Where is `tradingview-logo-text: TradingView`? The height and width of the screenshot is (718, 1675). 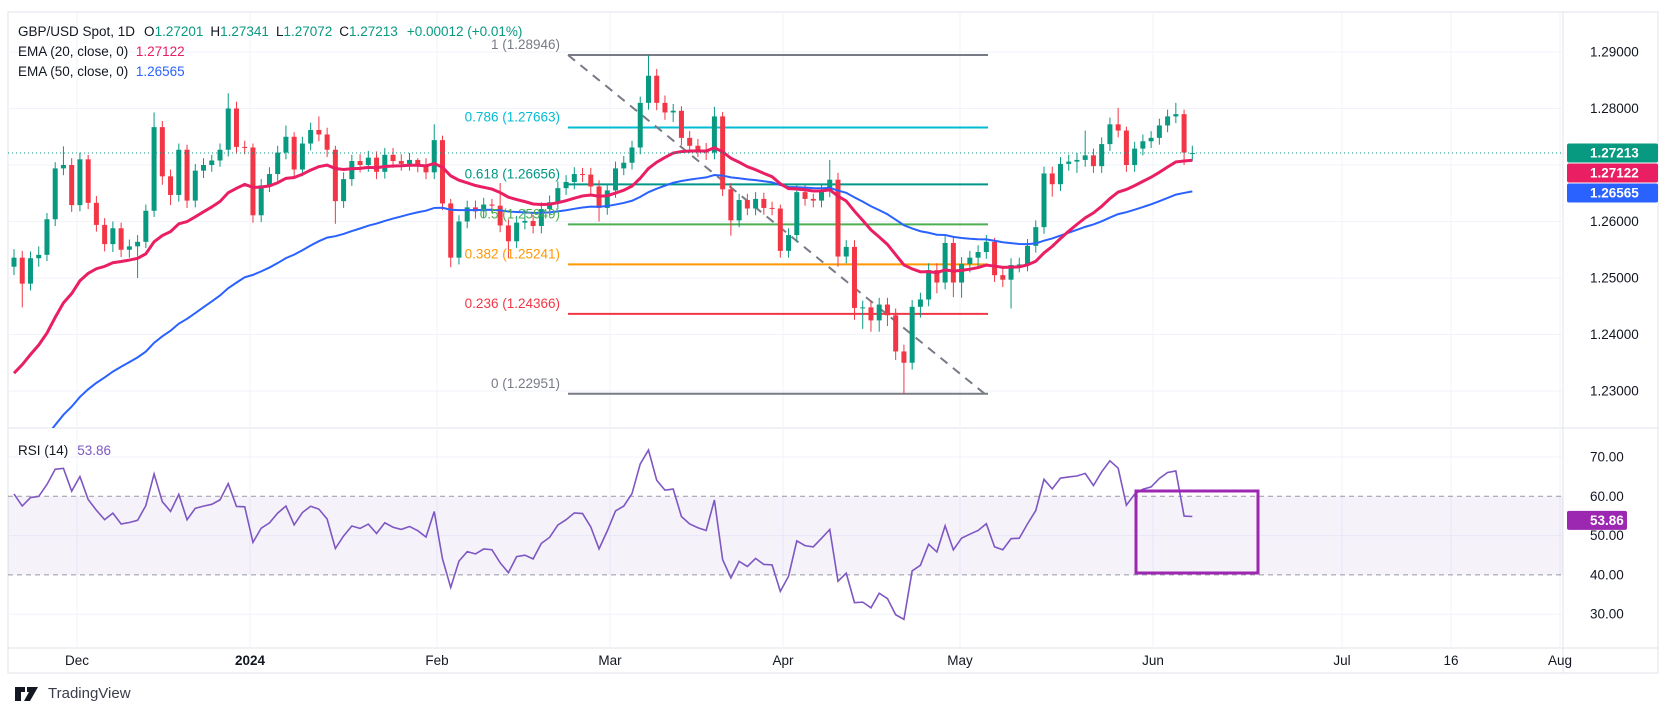
tradingview-logo-text: TradingView is located at coordinates (89, 693).